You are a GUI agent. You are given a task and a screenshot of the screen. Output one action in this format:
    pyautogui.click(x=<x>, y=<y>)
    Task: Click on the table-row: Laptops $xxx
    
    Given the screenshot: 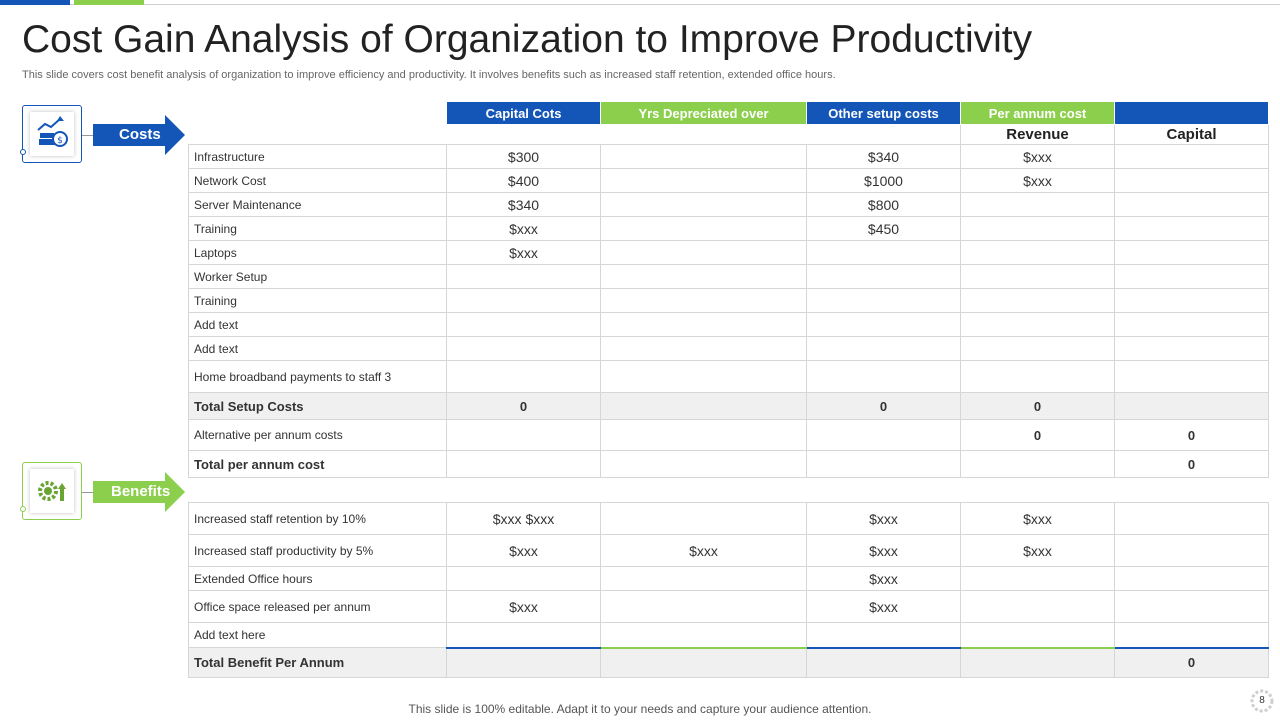 What is the action you would take?
    pyautogui.click(x=728, y=252)
    